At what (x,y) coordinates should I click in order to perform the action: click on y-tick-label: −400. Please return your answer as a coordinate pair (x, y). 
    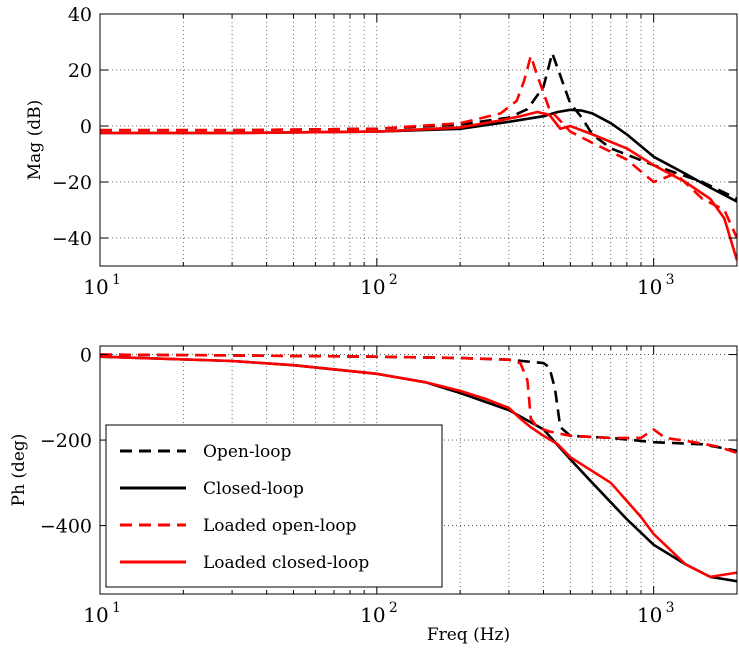
    Looking at the image, I should click on (66, 527).